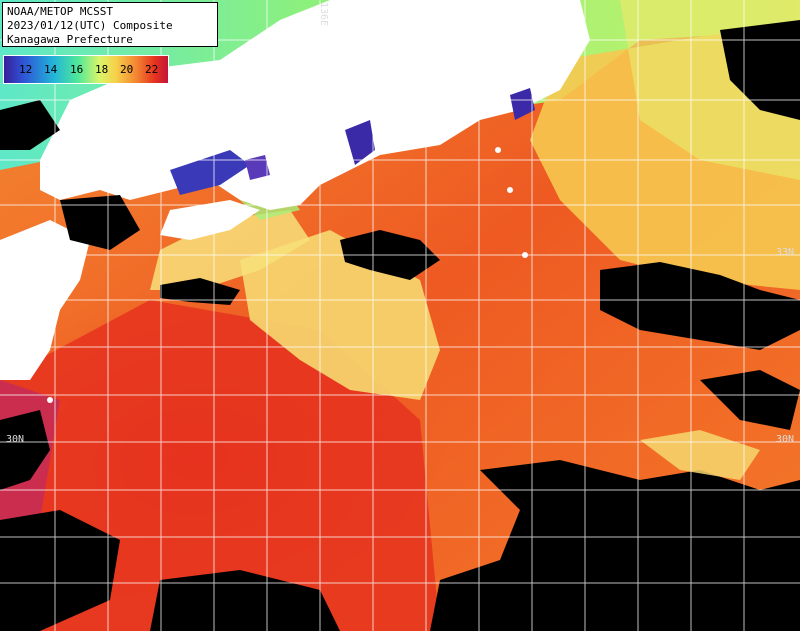  I want to click on latitude-label-30n-left: 30N, so click(15, 439).